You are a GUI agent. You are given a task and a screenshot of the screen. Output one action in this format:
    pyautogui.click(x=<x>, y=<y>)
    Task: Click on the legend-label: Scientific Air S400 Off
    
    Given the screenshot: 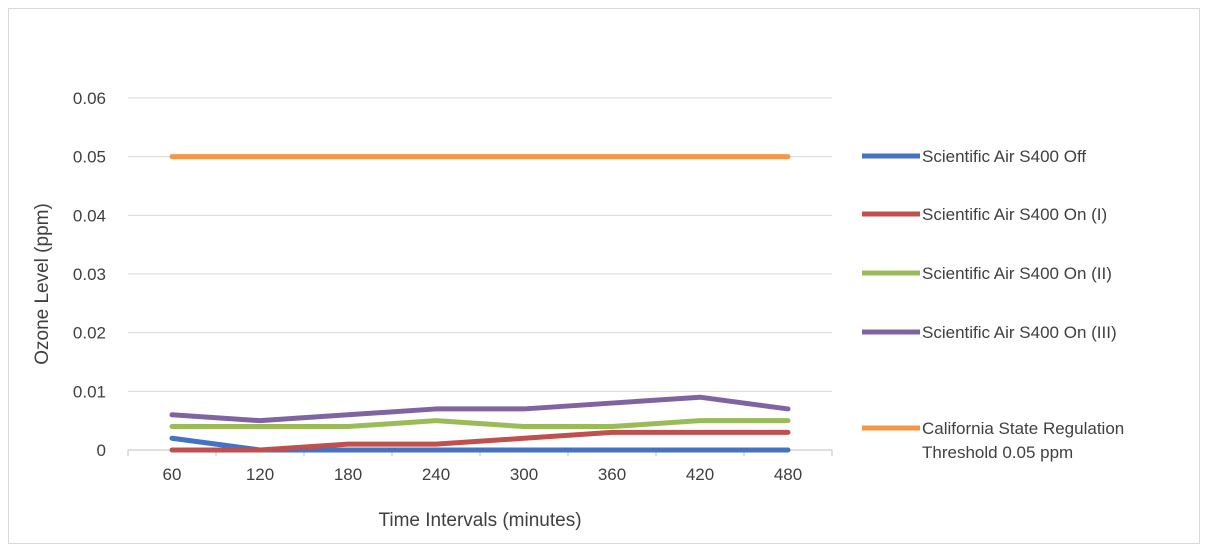 What is the action you would take?
    pyautogui.click(x=1004, y=156)
    